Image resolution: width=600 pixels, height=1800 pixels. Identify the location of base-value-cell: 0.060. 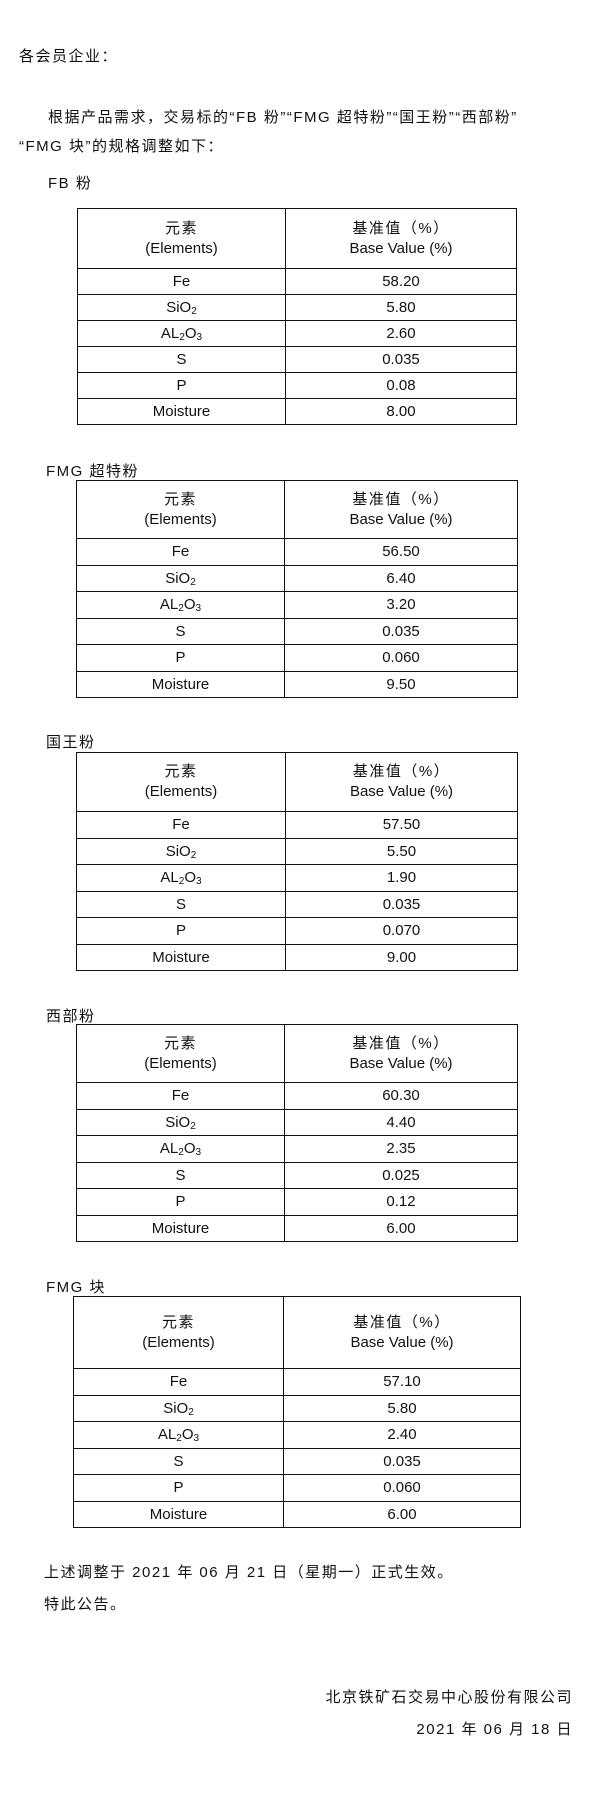
(402, 1488).